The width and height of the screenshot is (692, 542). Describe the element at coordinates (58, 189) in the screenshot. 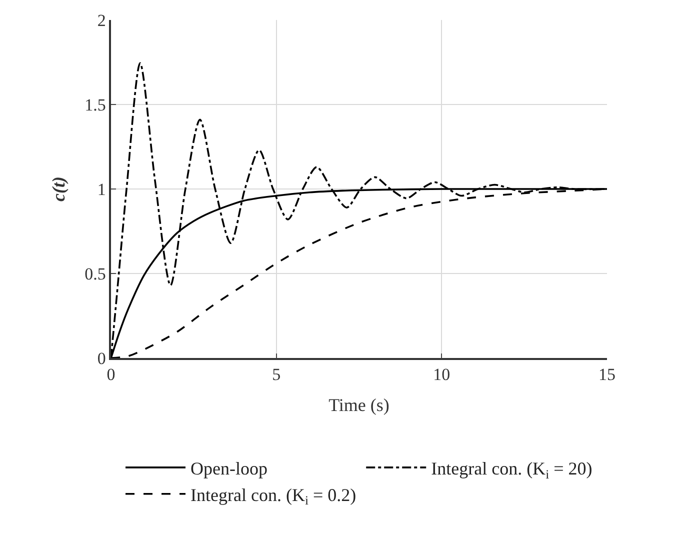

I see `y-axis-title: c(t)` at that location.